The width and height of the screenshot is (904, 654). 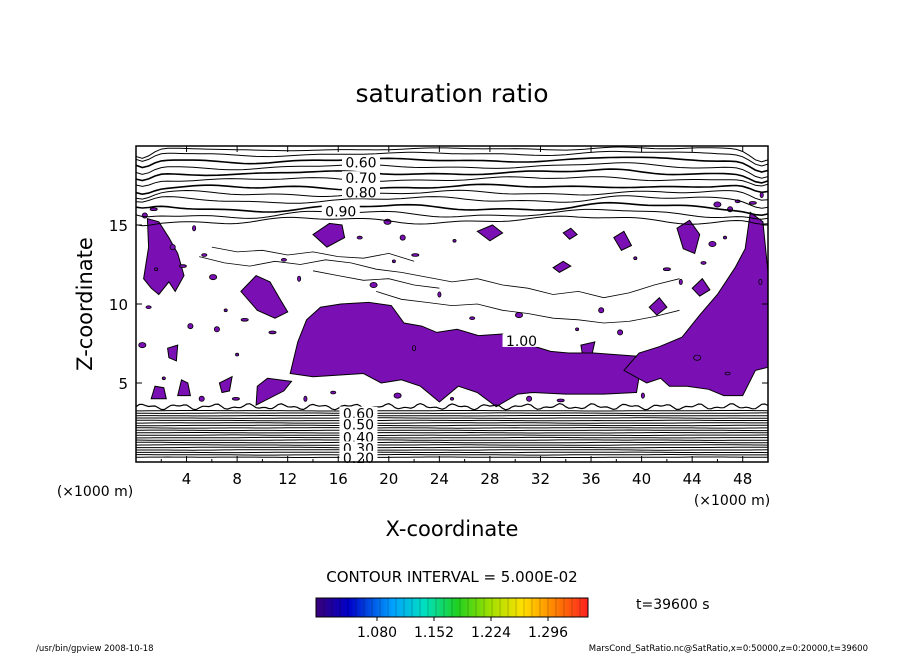 I want to click on contour-label-1: 0.70, so click(x=360, y=179).